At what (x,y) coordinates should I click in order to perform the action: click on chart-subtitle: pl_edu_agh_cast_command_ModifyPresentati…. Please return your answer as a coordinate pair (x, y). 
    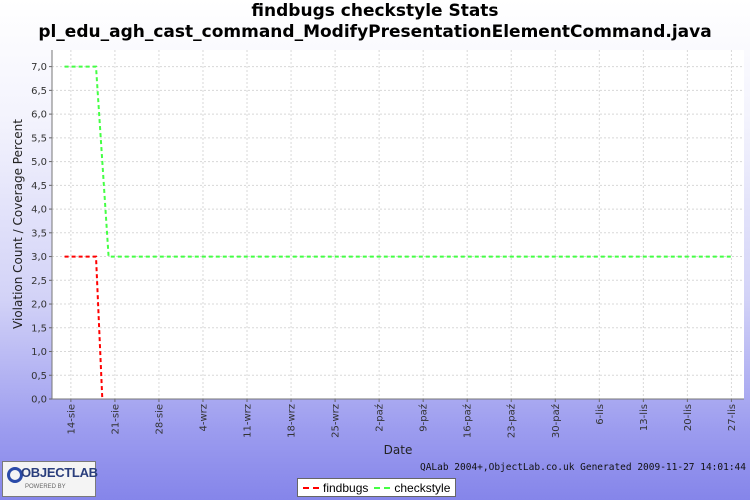
    Looking at the image, I should click on (375, 32).